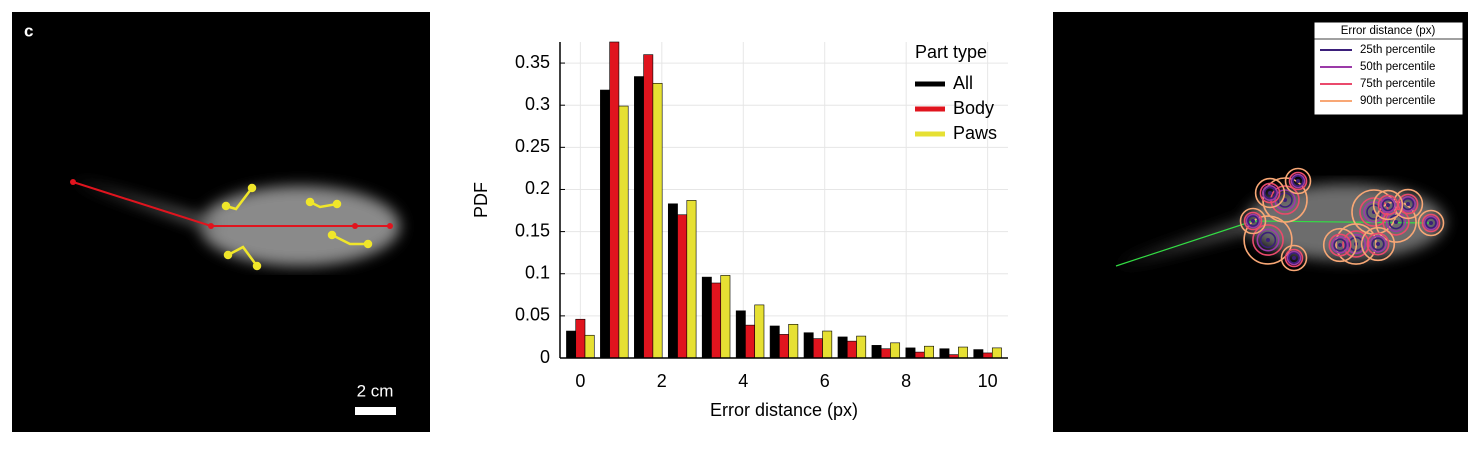  What do you see at coordinates (537, 104) in the screenshot?
I see `y-tick-label: 0.3` at bounding box center [537, 104].